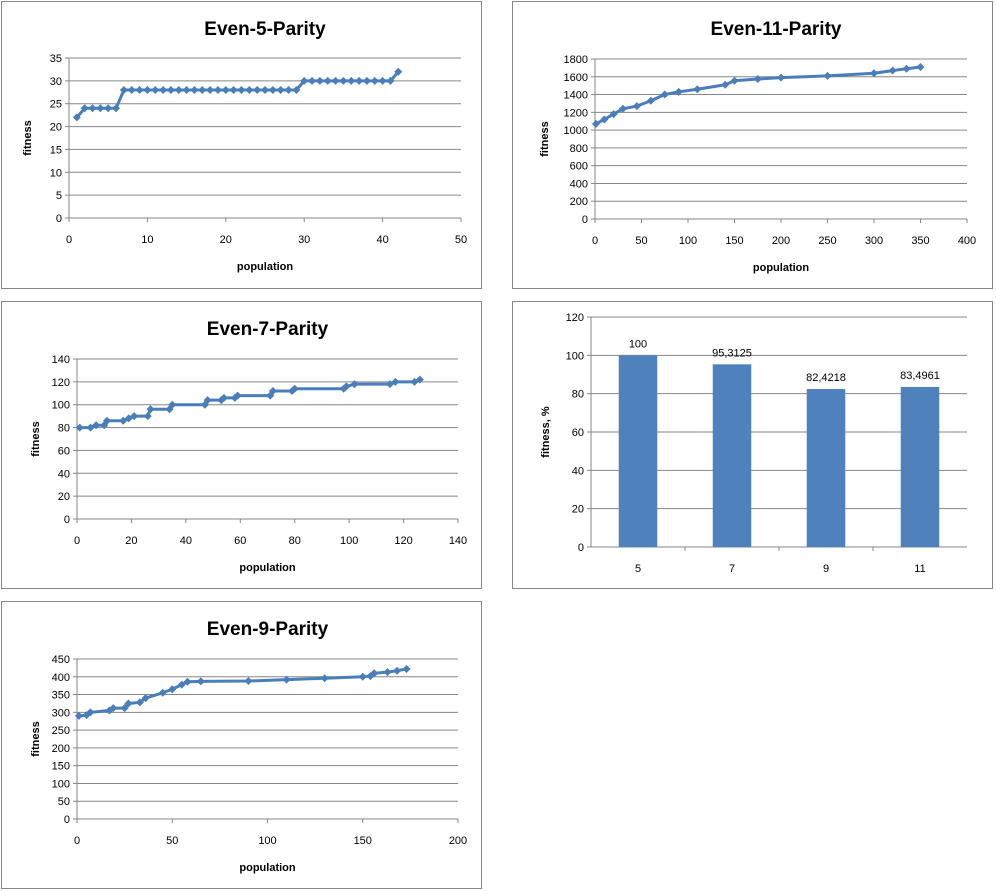 The height and width of the screenshot is (891, 996). I want to click on y-tick-label: 10, so click(56, 173).